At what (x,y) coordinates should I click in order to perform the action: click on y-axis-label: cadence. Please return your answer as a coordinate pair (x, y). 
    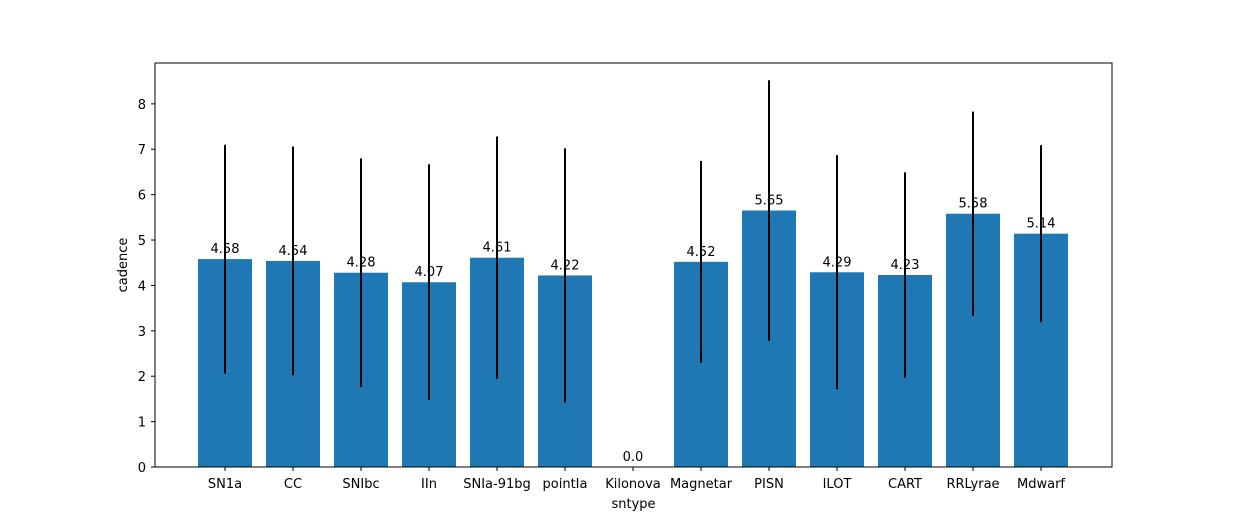
    Looking at the image, I should click on (123, 265).